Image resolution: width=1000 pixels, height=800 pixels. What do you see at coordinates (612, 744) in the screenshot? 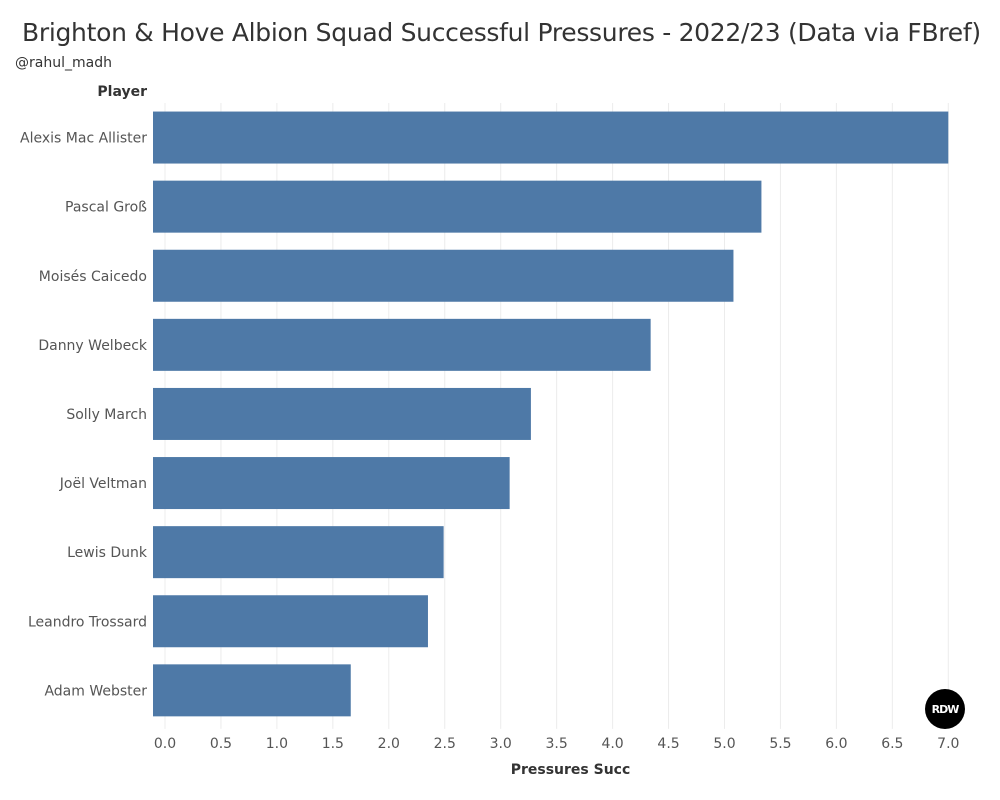
I see `x-tick-label: 4.0` at bounding box center [612, 744].